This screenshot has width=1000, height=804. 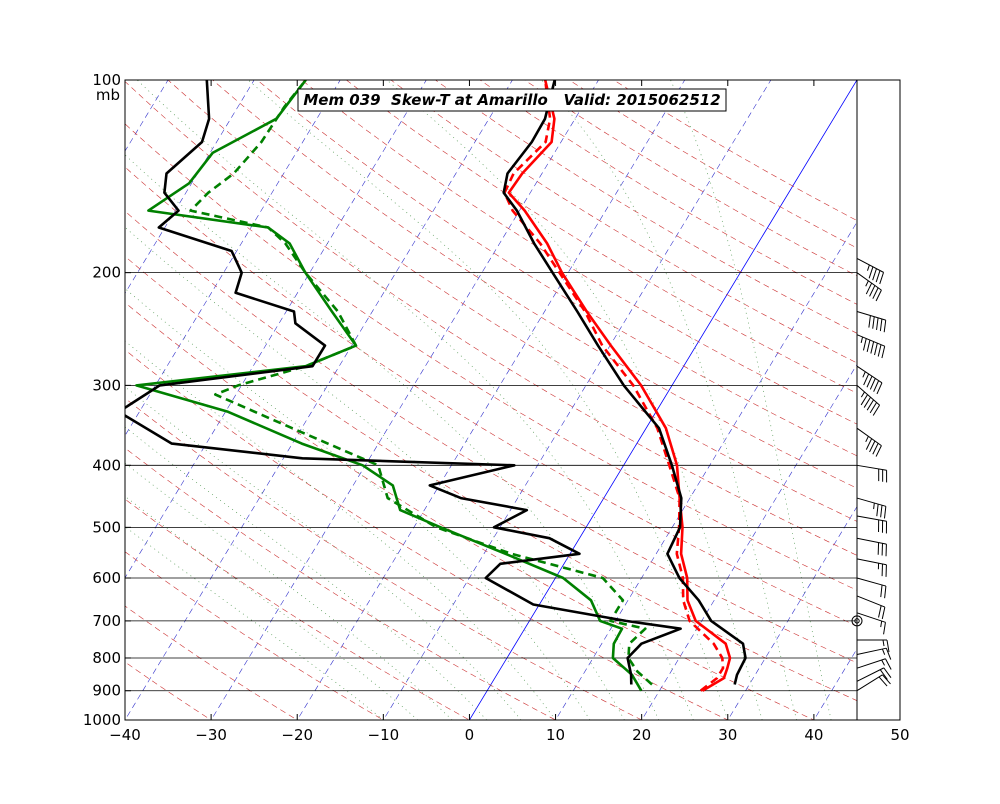 What do you see at coordinates (106, 658) in the screenshot?
I see `pressure-tick-label: 800` at bounding box center [106, 658].